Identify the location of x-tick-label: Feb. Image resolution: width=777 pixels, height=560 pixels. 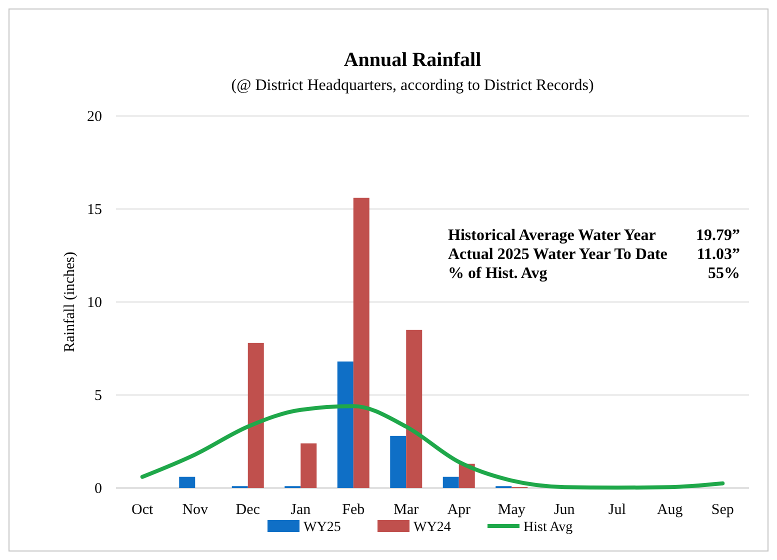
(353, 510).